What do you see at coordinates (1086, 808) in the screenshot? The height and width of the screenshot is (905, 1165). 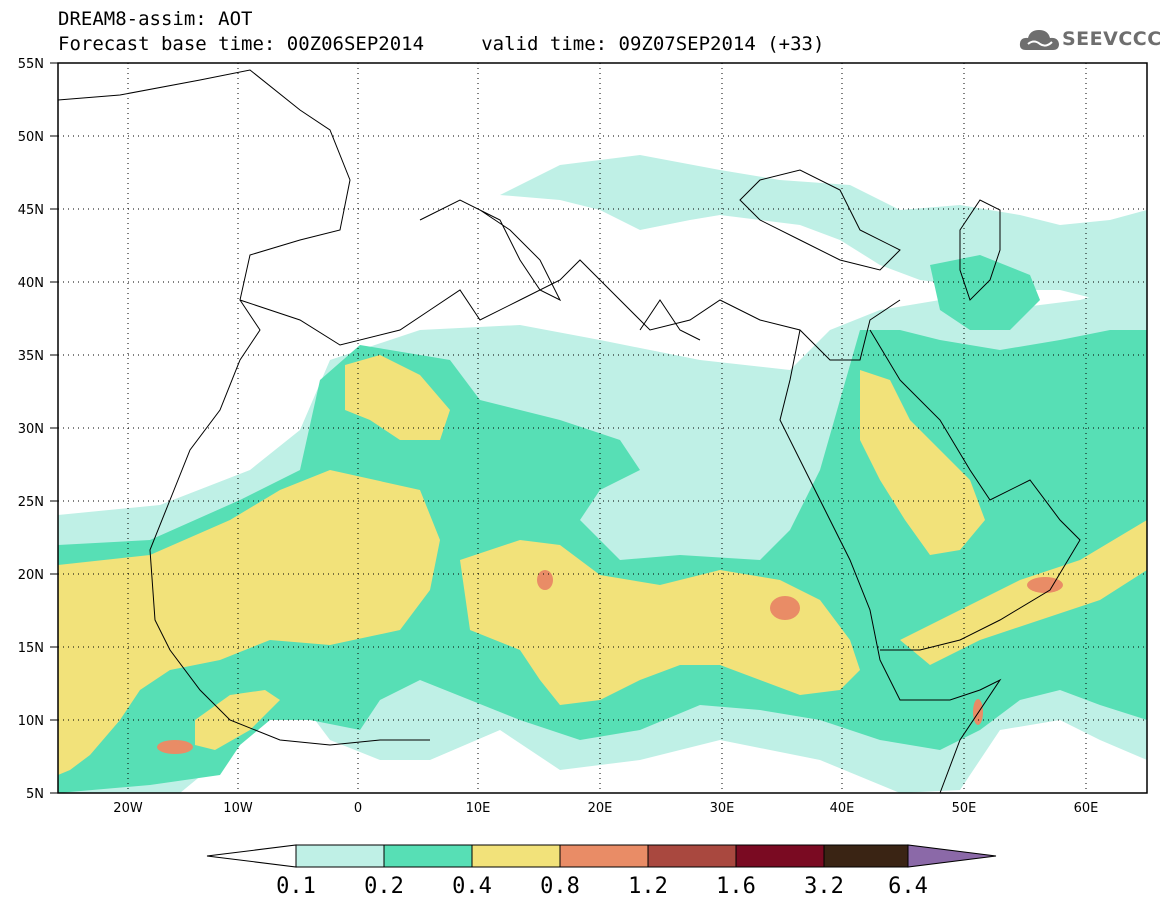 I see `lon-label: 60E` at bounding box center [1086, 808].